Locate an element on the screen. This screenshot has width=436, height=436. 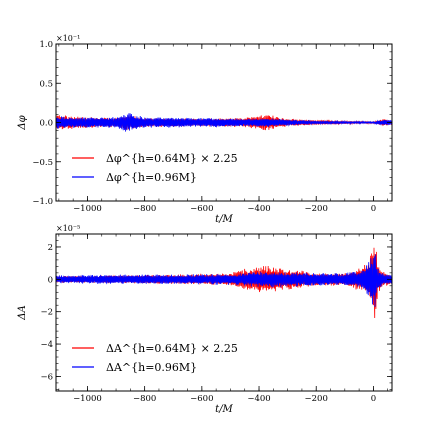
amplitude-x-tick-label: −600 is located at coordinates (201, 399).